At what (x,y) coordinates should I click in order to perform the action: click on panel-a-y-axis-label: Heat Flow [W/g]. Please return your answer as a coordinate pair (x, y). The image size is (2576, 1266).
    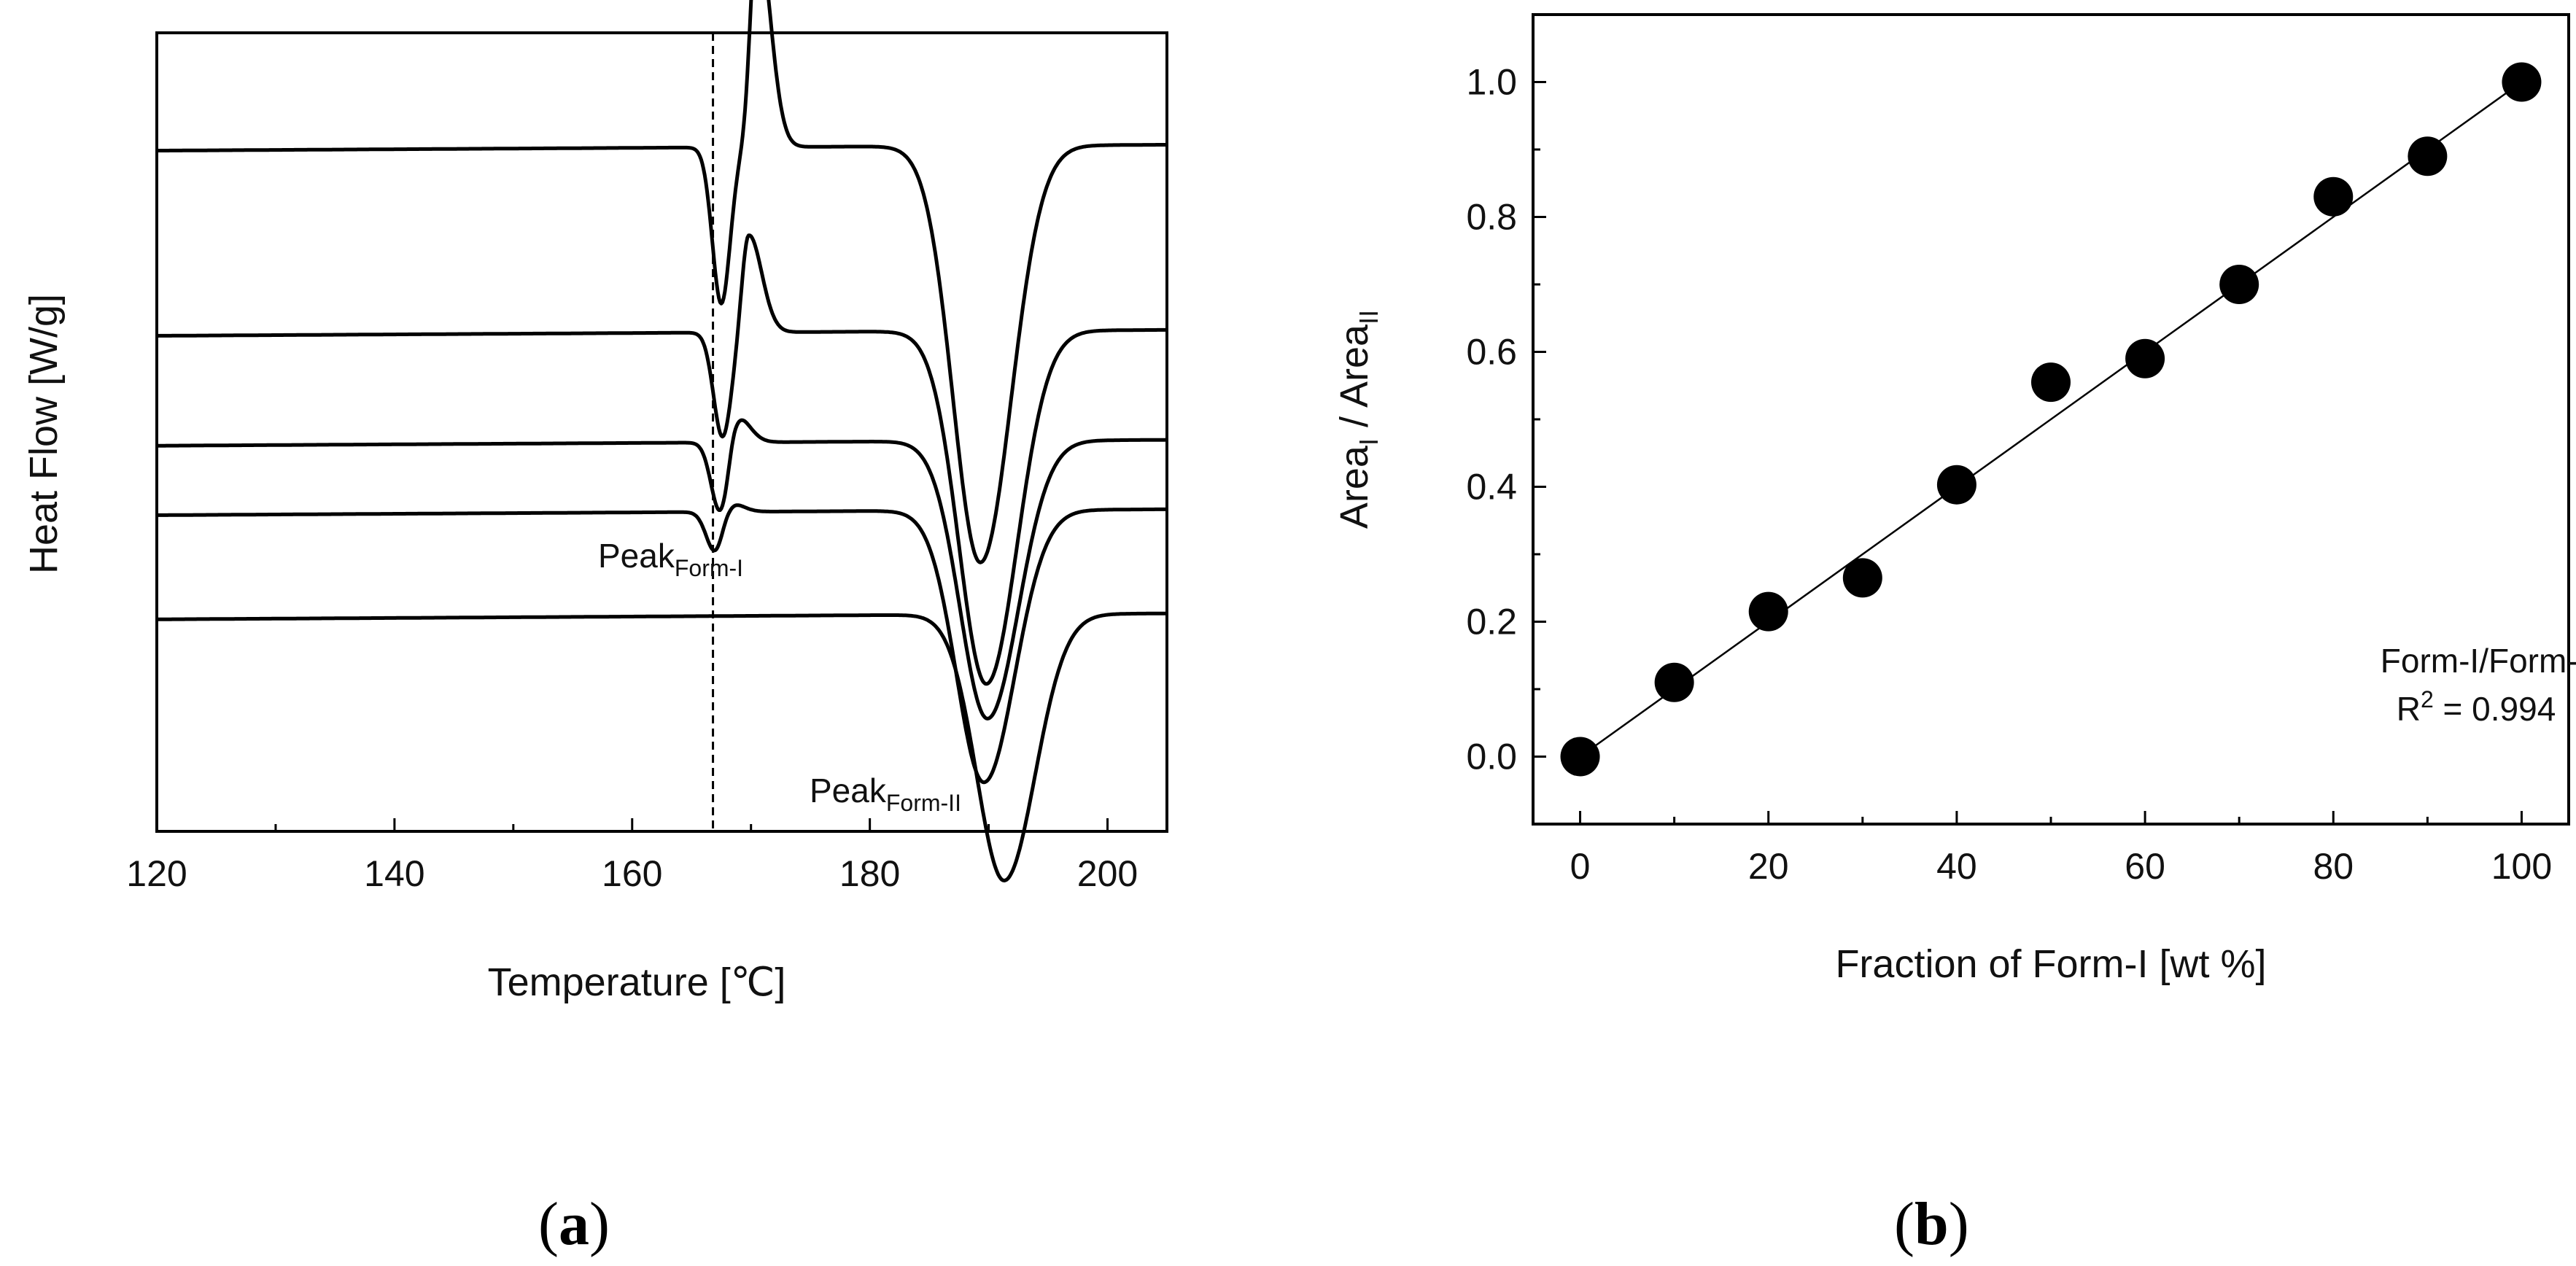
    Looking at the image, I should click on (44, 434).